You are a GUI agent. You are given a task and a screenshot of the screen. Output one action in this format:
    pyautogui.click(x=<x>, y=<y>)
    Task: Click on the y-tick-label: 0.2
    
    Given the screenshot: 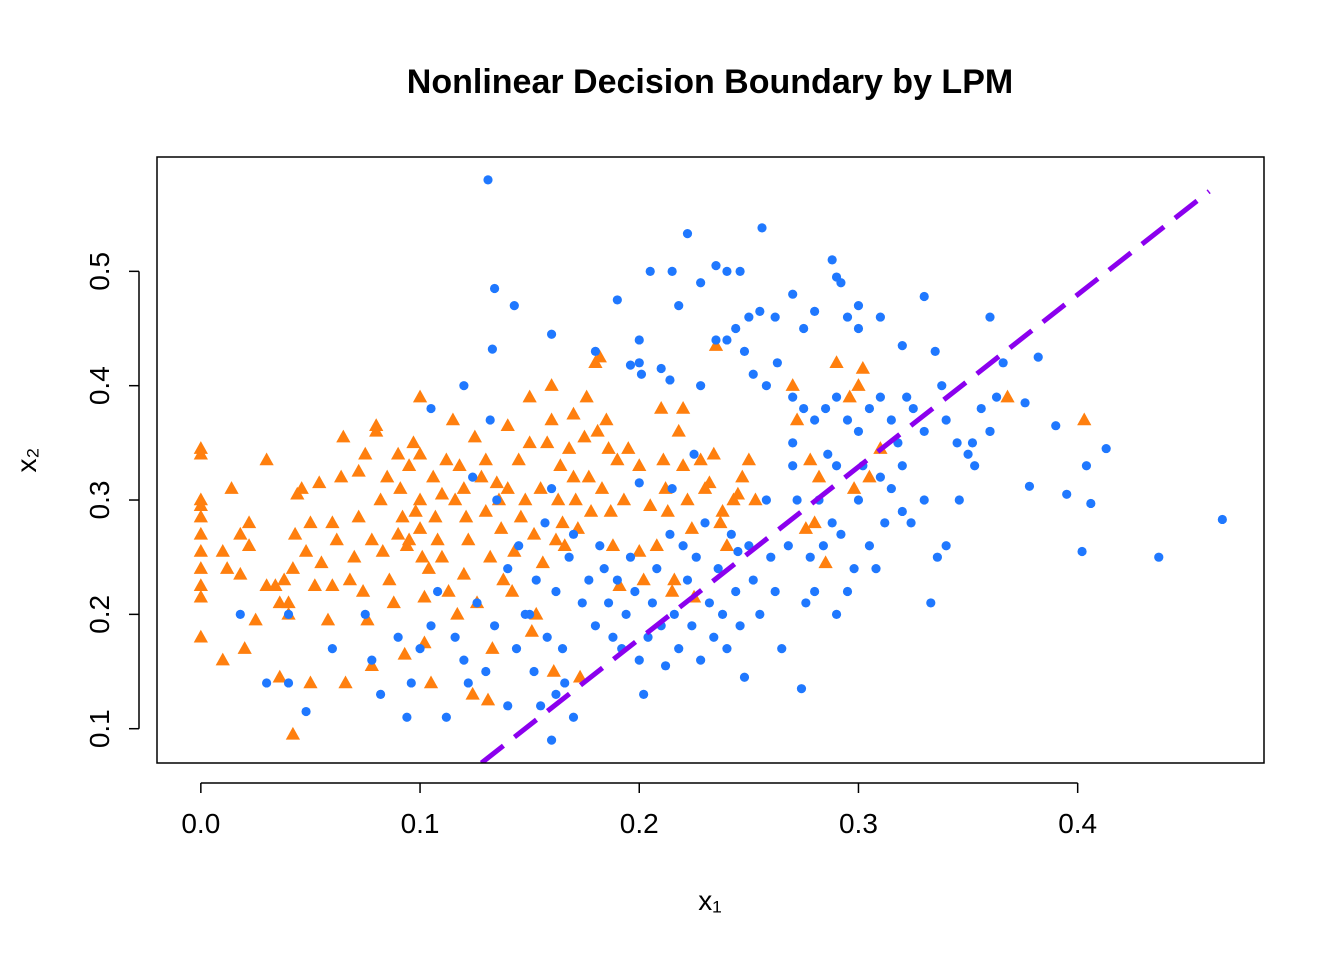 What is the action you would take?
    pyautogui.click(x=99, y=614)
    